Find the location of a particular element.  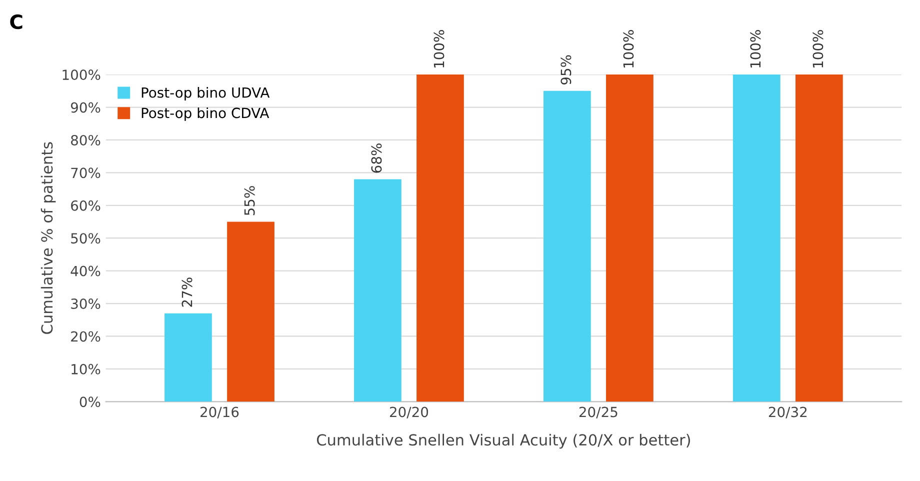

x-tick-label: 20/32 is located at coordinates (787, 412).